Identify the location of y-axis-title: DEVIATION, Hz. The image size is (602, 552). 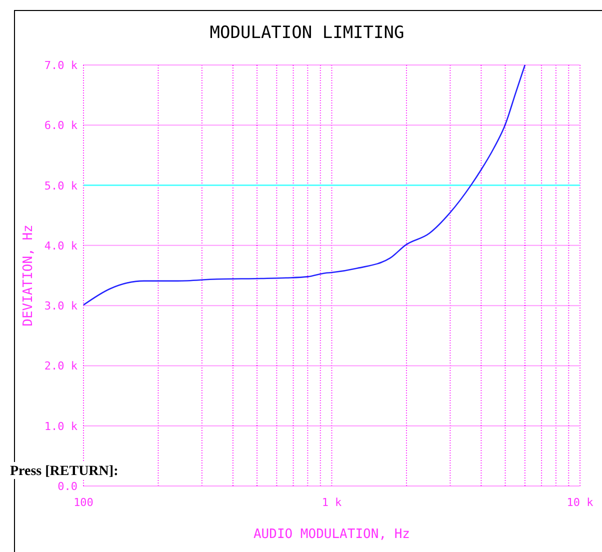
(28, 275).